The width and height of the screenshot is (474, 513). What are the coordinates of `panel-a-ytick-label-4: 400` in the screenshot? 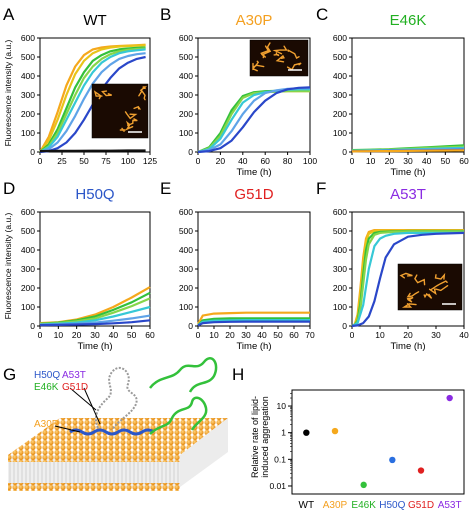 It's located at (28, 76).